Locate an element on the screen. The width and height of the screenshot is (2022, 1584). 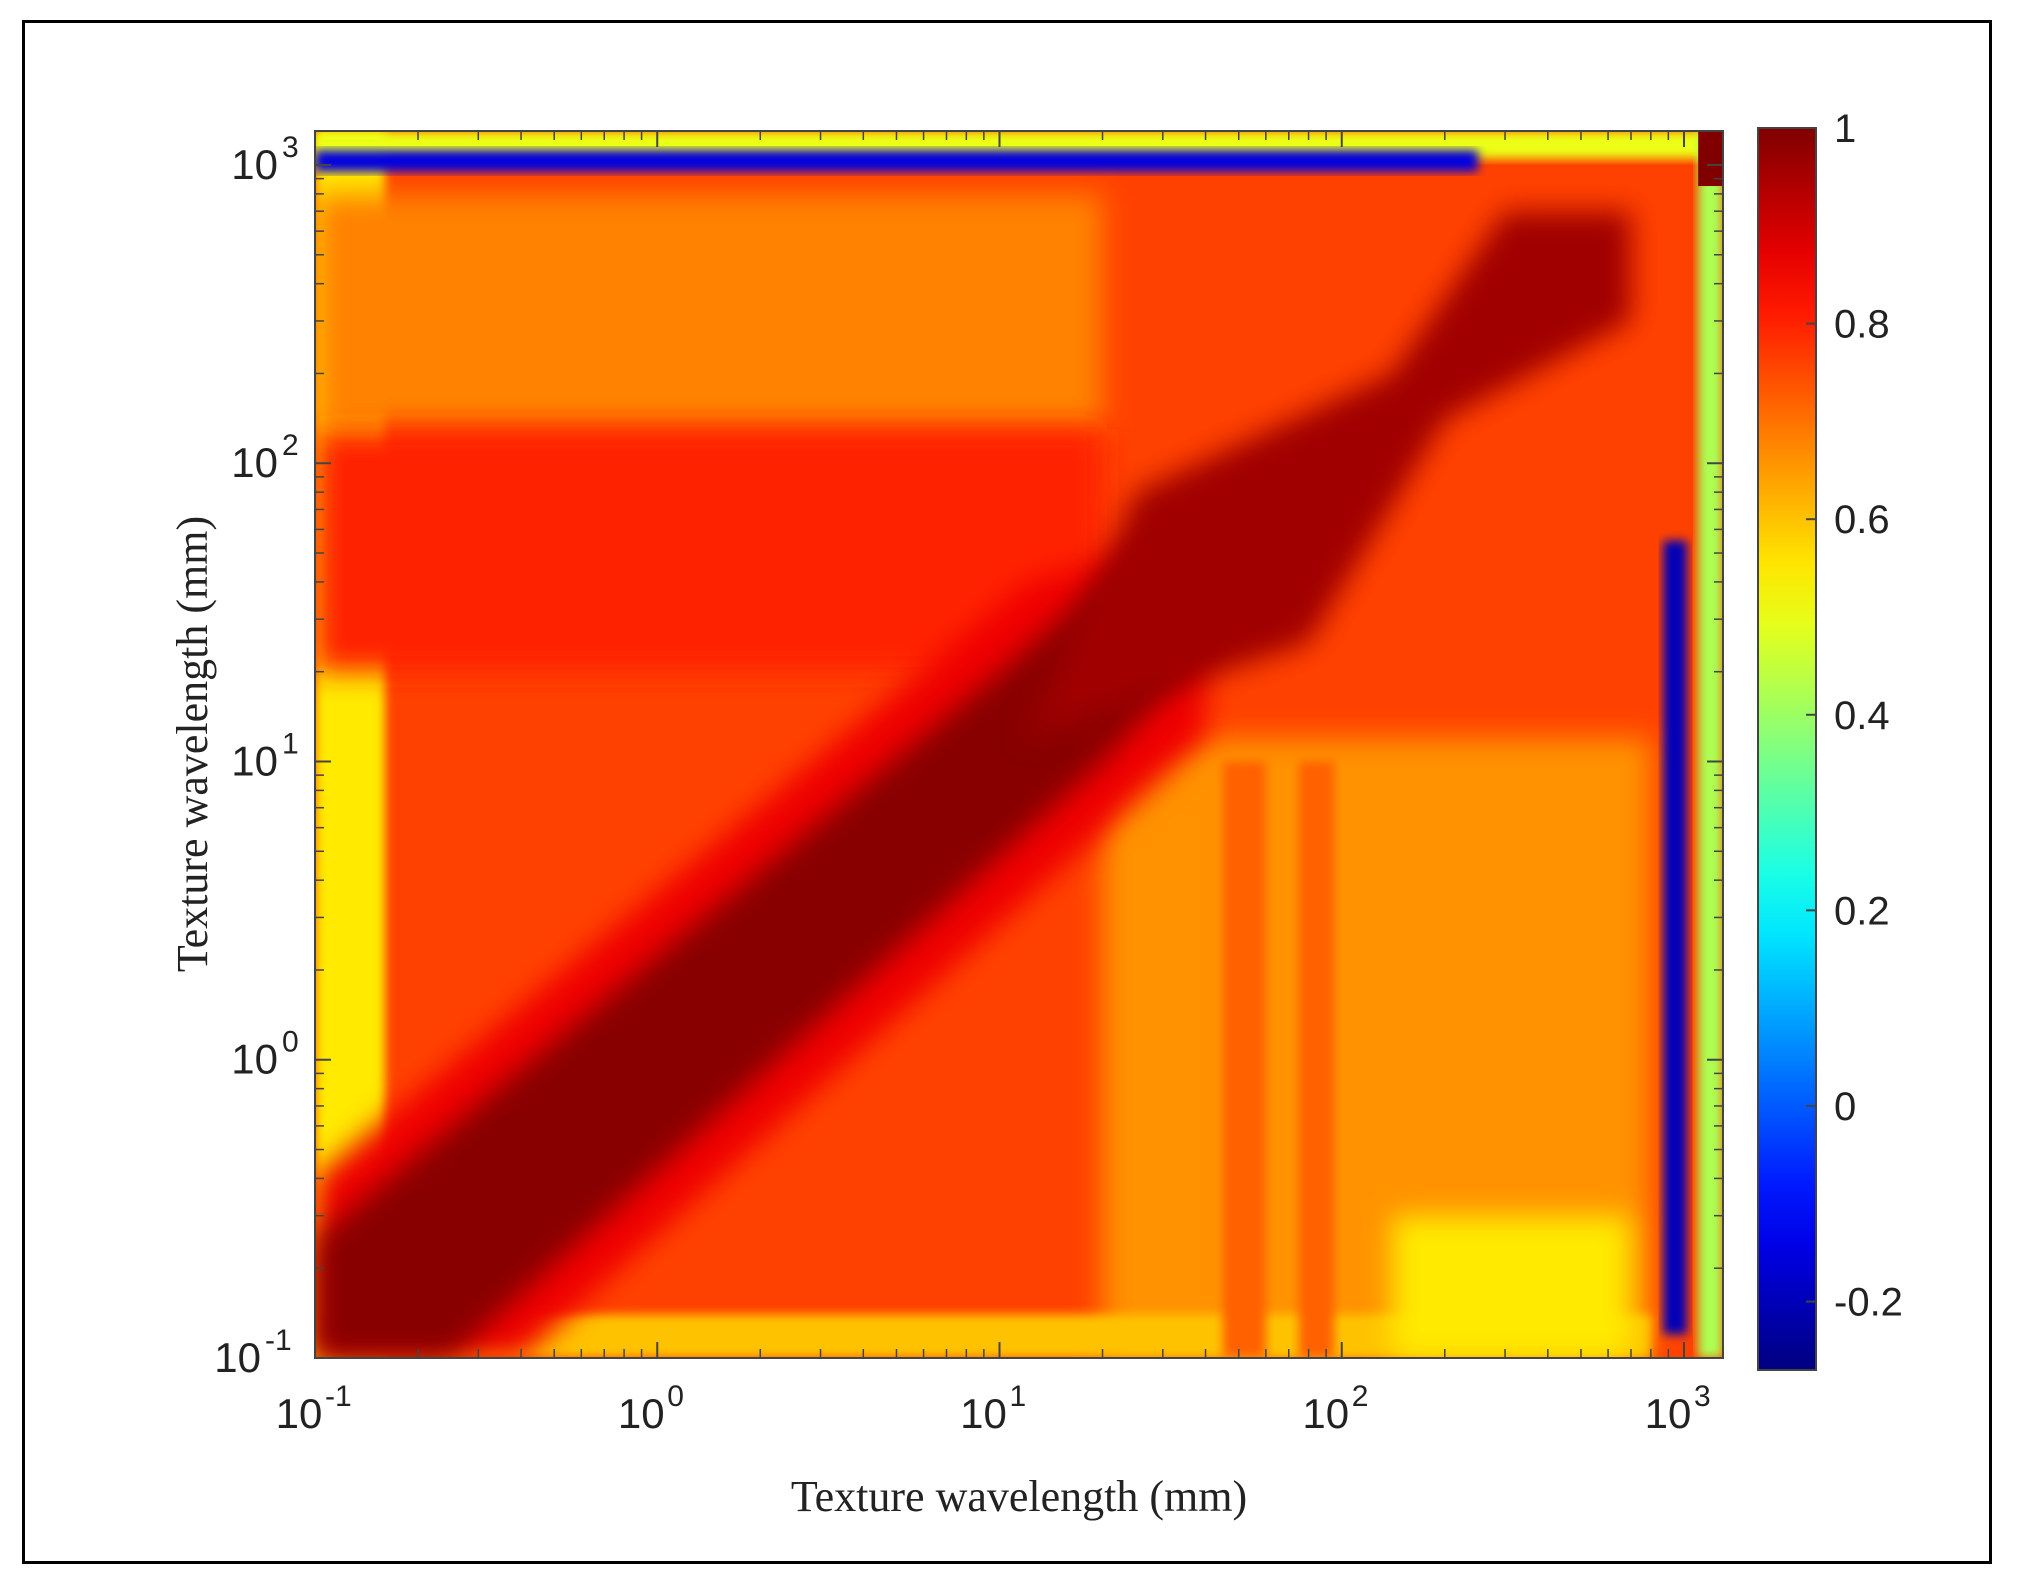
y-tick-exponent: 2 is located at coordinates (290, 445).